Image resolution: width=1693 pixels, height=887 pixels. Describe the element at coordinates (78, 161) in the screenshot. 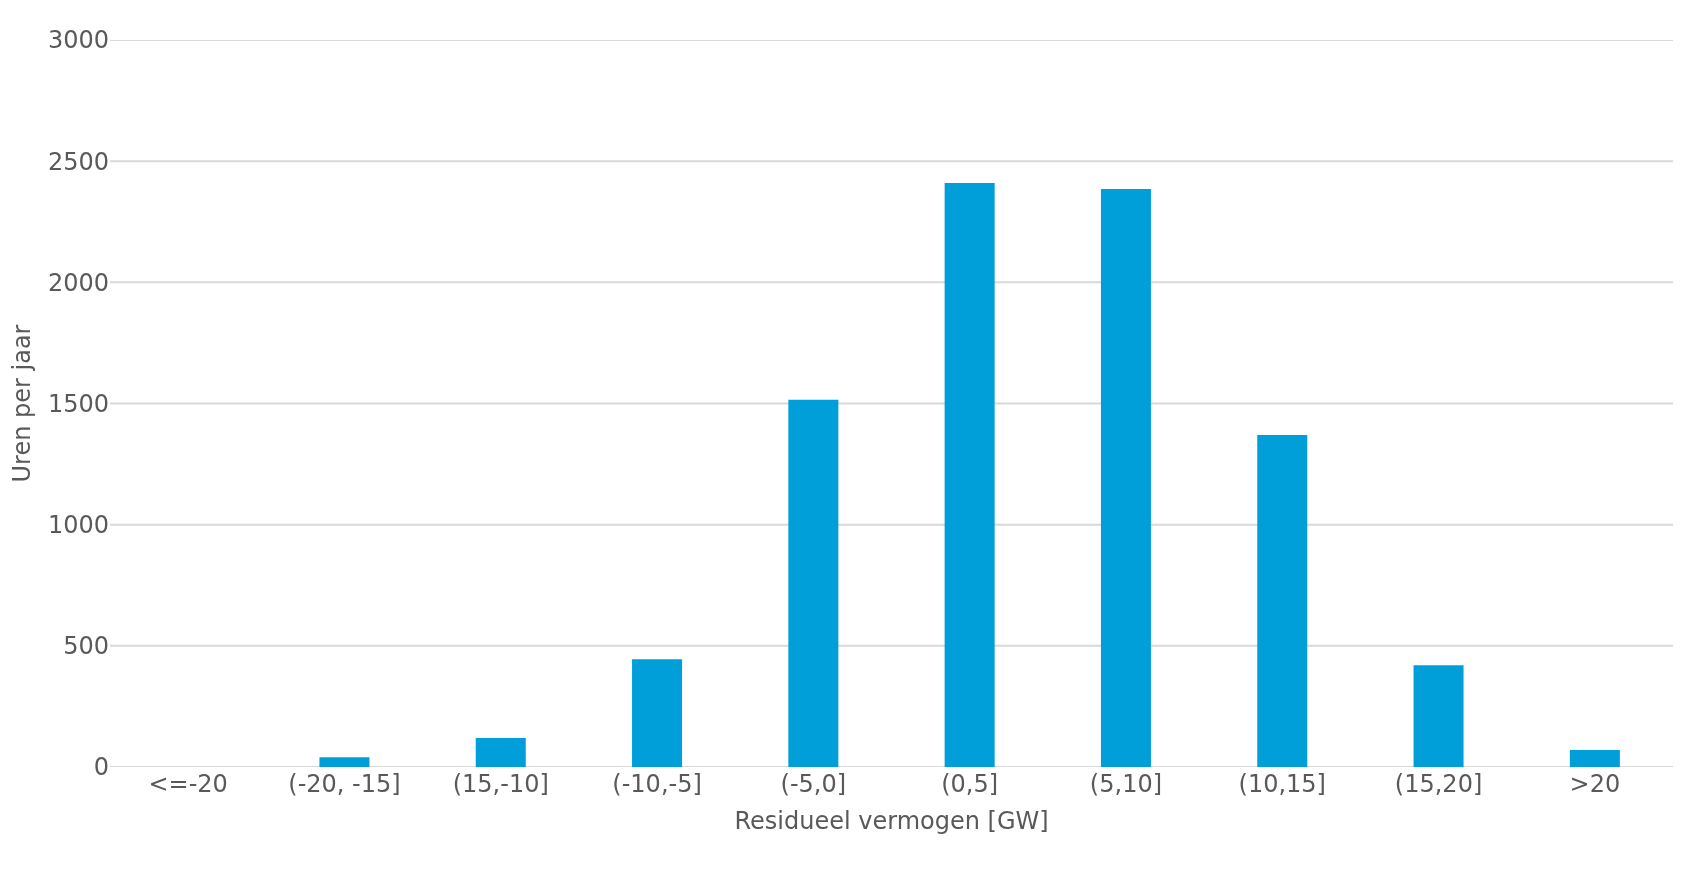

I see `y-tick-label: 2500` at that location.